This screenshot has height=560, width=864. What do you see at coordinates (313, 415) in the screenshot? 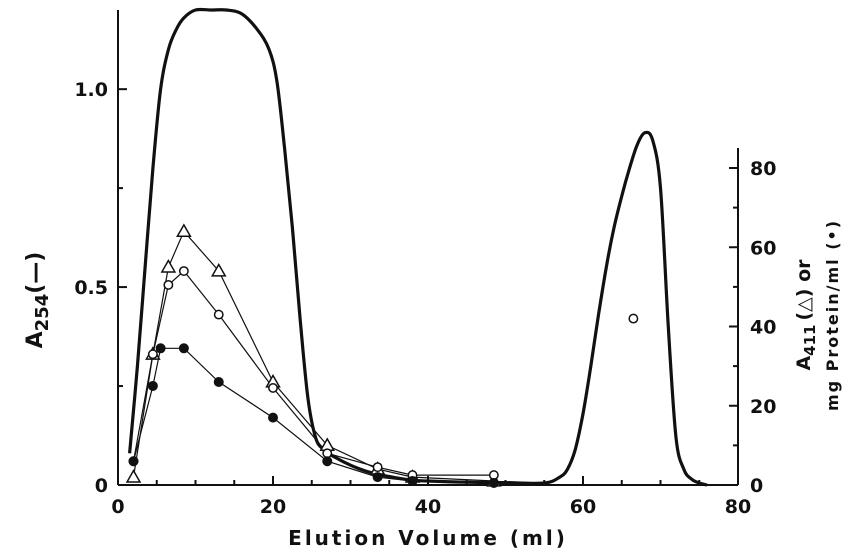
I see `series-circle-filled-line` at bounding box center [313, 415].